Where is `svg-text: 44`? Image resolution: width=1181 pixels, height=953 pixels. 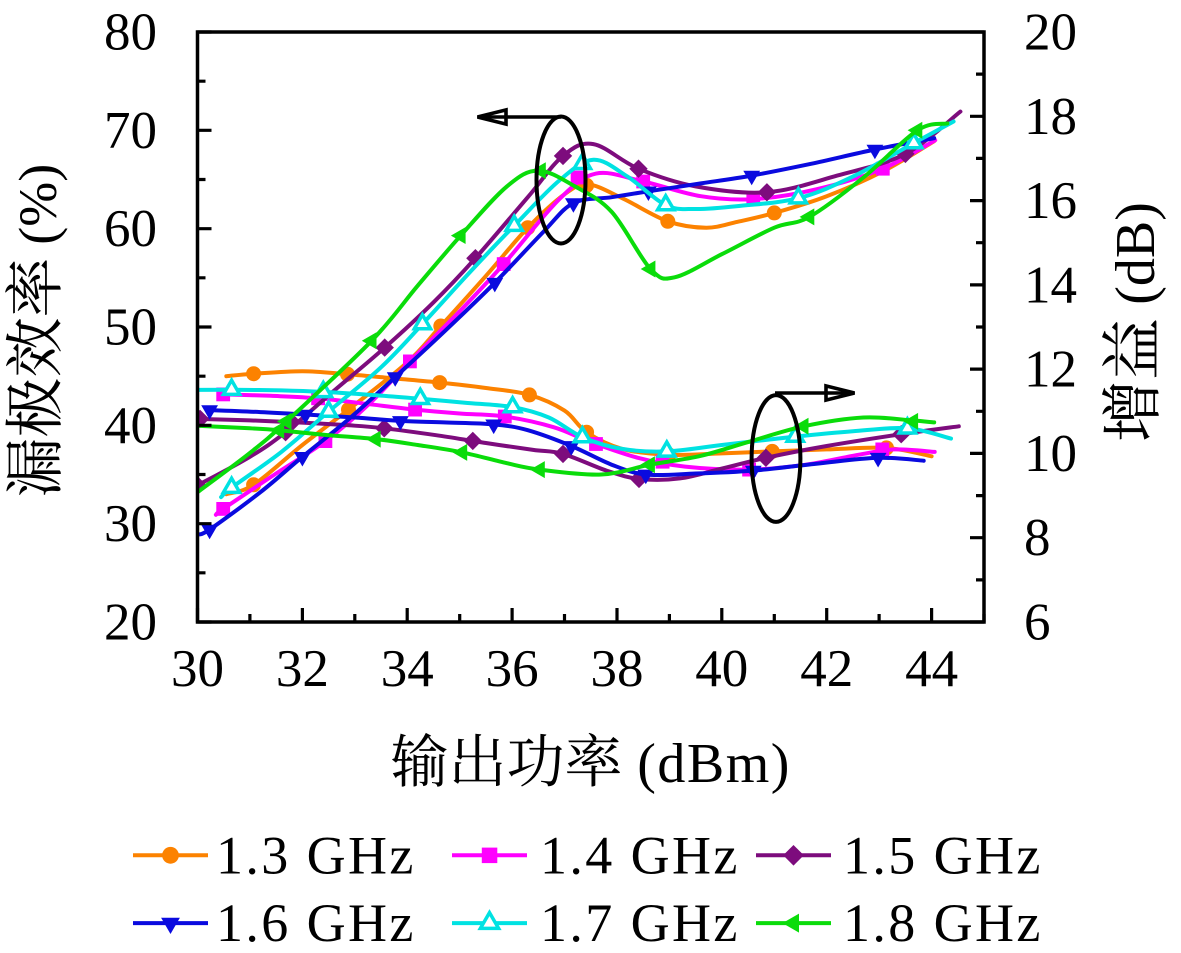
svg-text: 44 is located at coordinates (931, 669).